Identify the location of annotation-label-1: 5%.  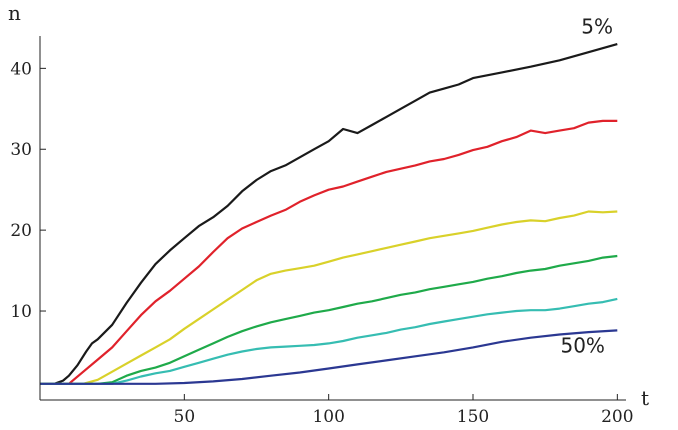
(597, 27).